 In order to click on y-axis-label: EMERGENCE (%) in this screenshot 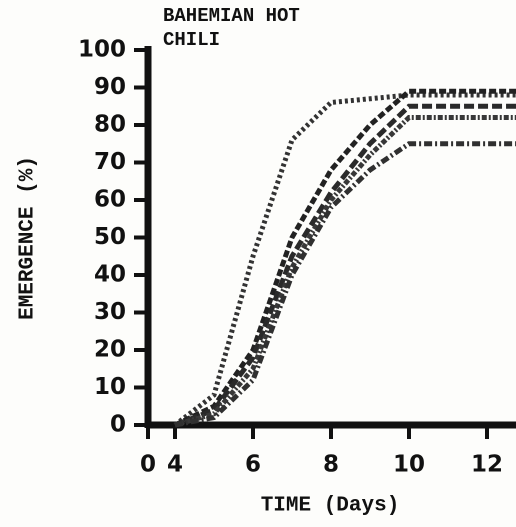, I will do `click(28, 238)`.